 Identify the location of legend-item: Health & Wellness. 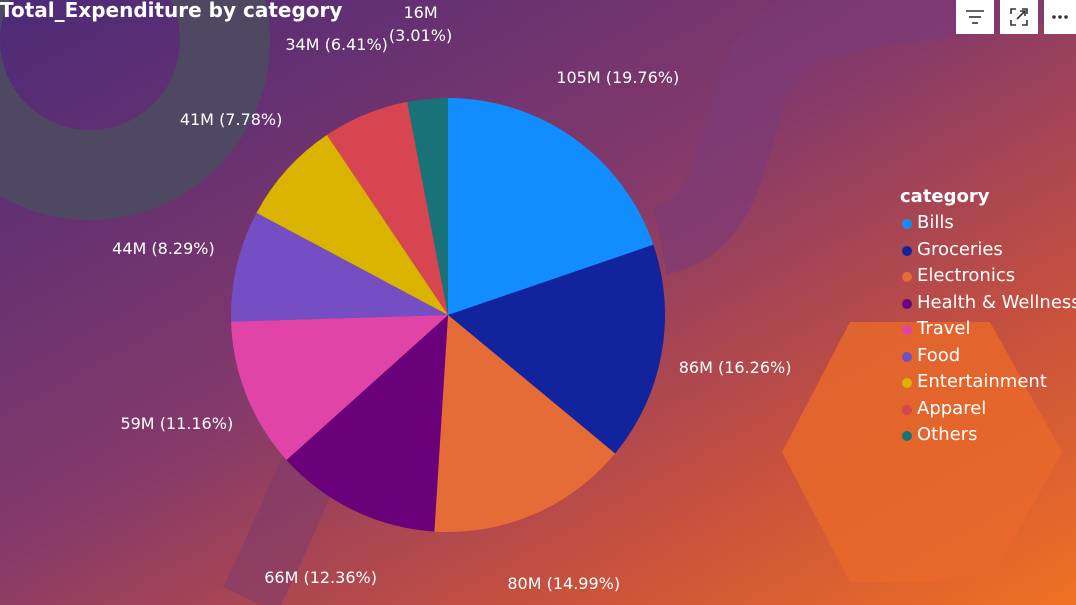
(988, 305).